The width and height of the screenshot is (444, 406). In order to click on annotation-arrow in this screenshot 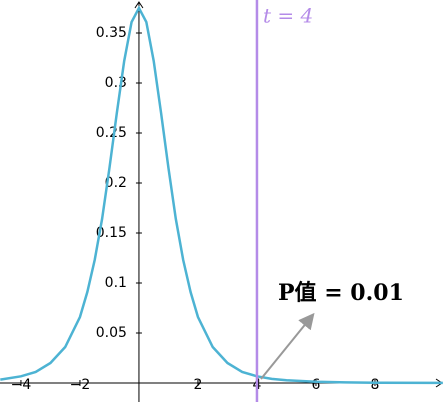, I will do `click(287, 346)`.